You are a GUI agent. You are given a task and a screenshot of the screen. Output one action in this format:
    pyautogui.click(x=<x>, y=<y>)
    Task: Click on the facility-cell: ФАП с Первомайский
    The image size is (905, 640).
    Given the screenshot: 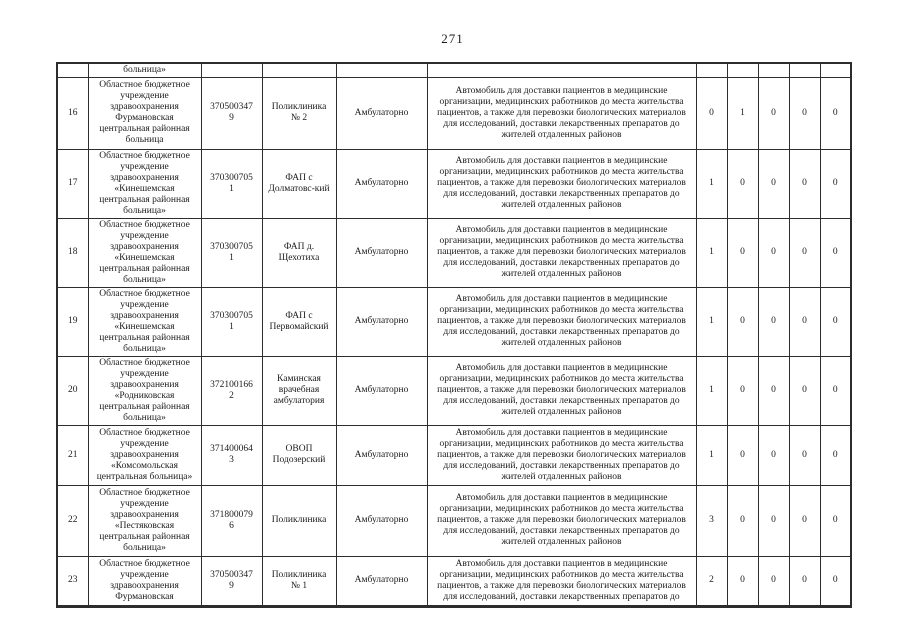 What is the action you would take?
    pyautogui.click(x=299, y=321)
    